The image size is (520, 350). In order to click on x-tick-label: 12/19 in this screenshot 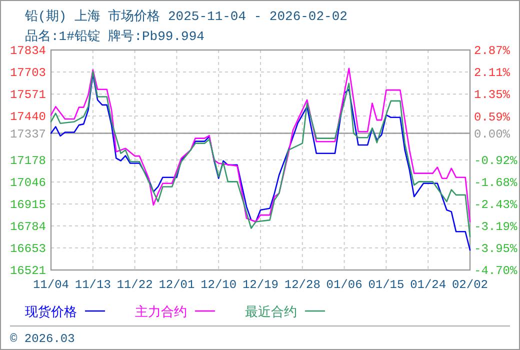, I will do `click(260, 285)`.